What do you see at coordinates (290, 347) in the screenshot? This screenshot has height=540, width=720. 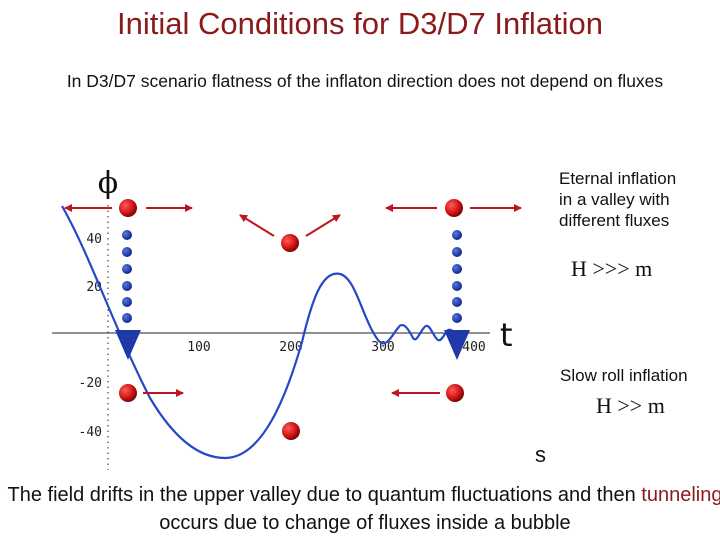 I see `x-tick-label: 200` at bounding box center [290, 347].